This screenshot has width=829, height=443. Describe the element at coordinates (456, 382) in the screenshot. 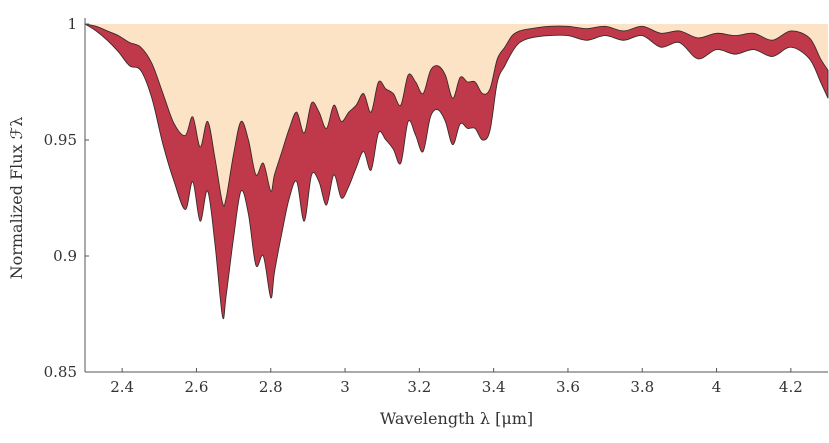

I see `x-ticks: 2.4 2.6 2.8 3 3.2 3.4 3.6 3.8 4 4.2` at that location.